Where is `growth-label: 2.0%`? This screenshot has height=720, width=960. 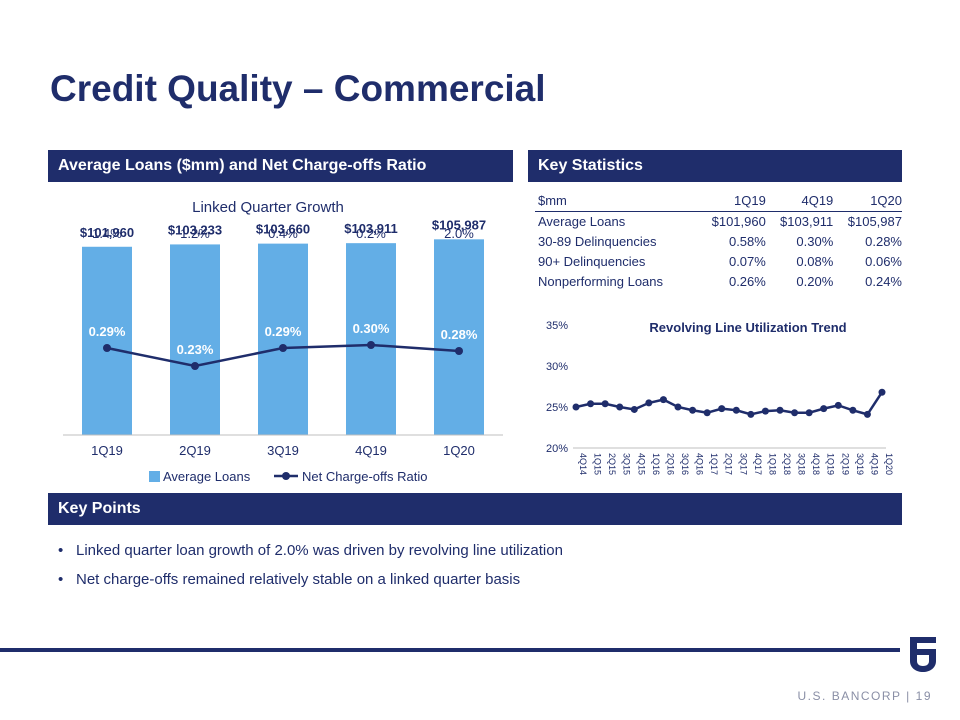 growth-label: 2.0% is located at coordinates (459, 233).